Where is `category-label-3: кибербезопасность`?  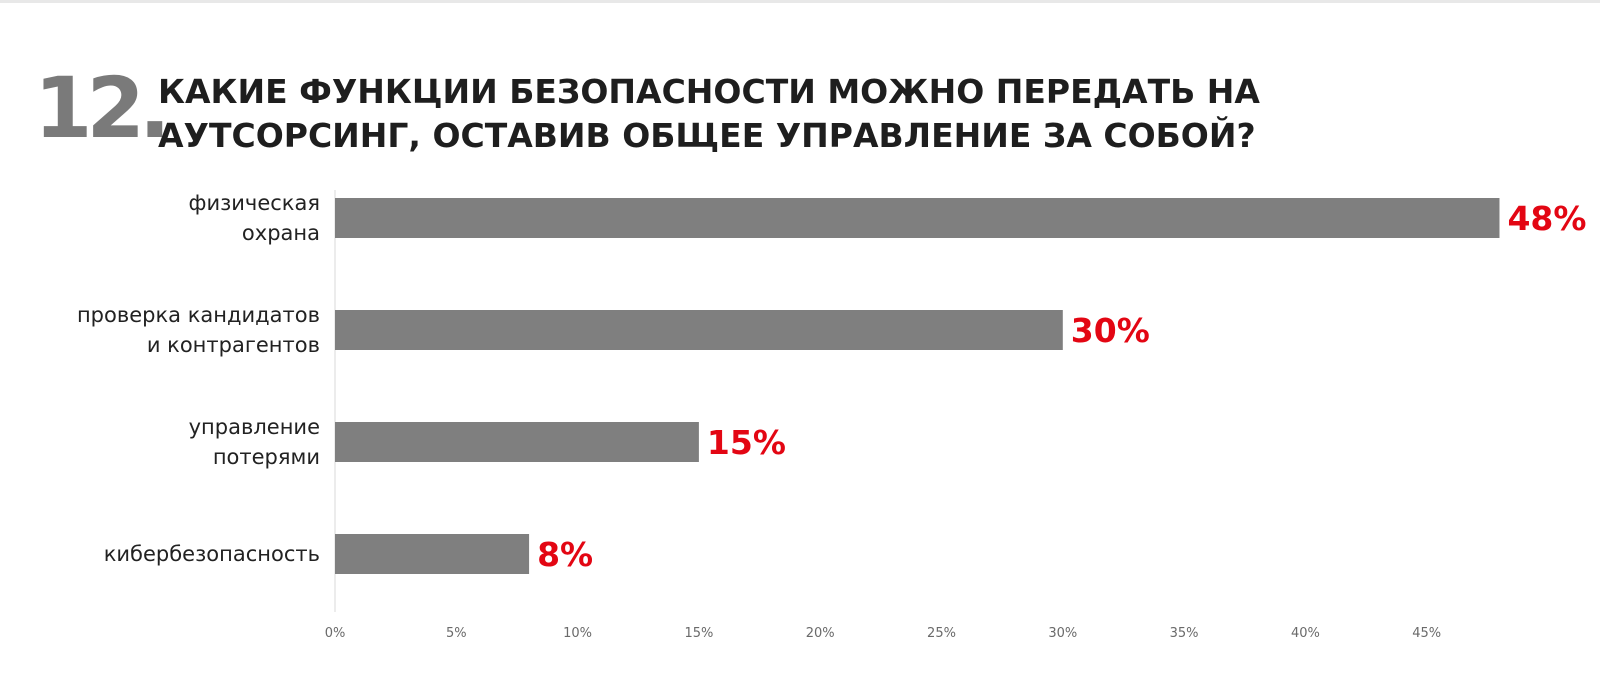 category-label-3: кибербезопасность is located at coordinates (212, 554).